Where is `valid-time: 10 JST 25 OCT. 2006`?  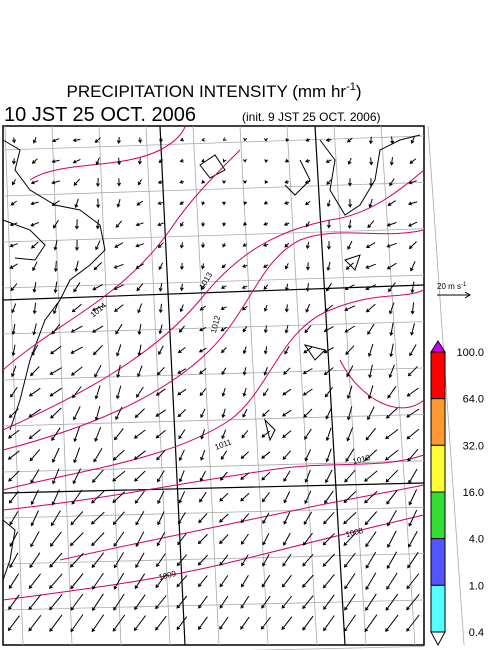
valid-time: 10 JST 25 OCT. 2006 is located at coordinates (100, 115).